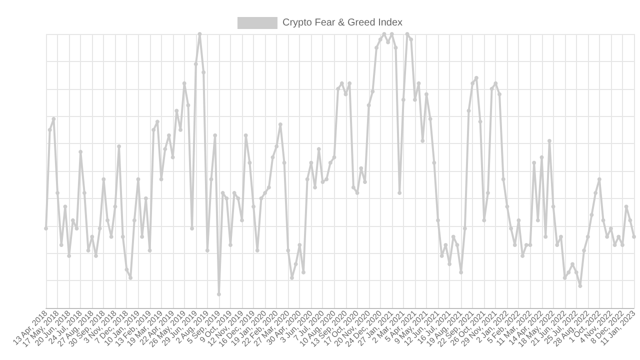 The image size is (640, 360). Describe the element at coordinates (342, 23) in the screenshot. I see `legend-label: Crypto Fear & Greed Index` at that location.